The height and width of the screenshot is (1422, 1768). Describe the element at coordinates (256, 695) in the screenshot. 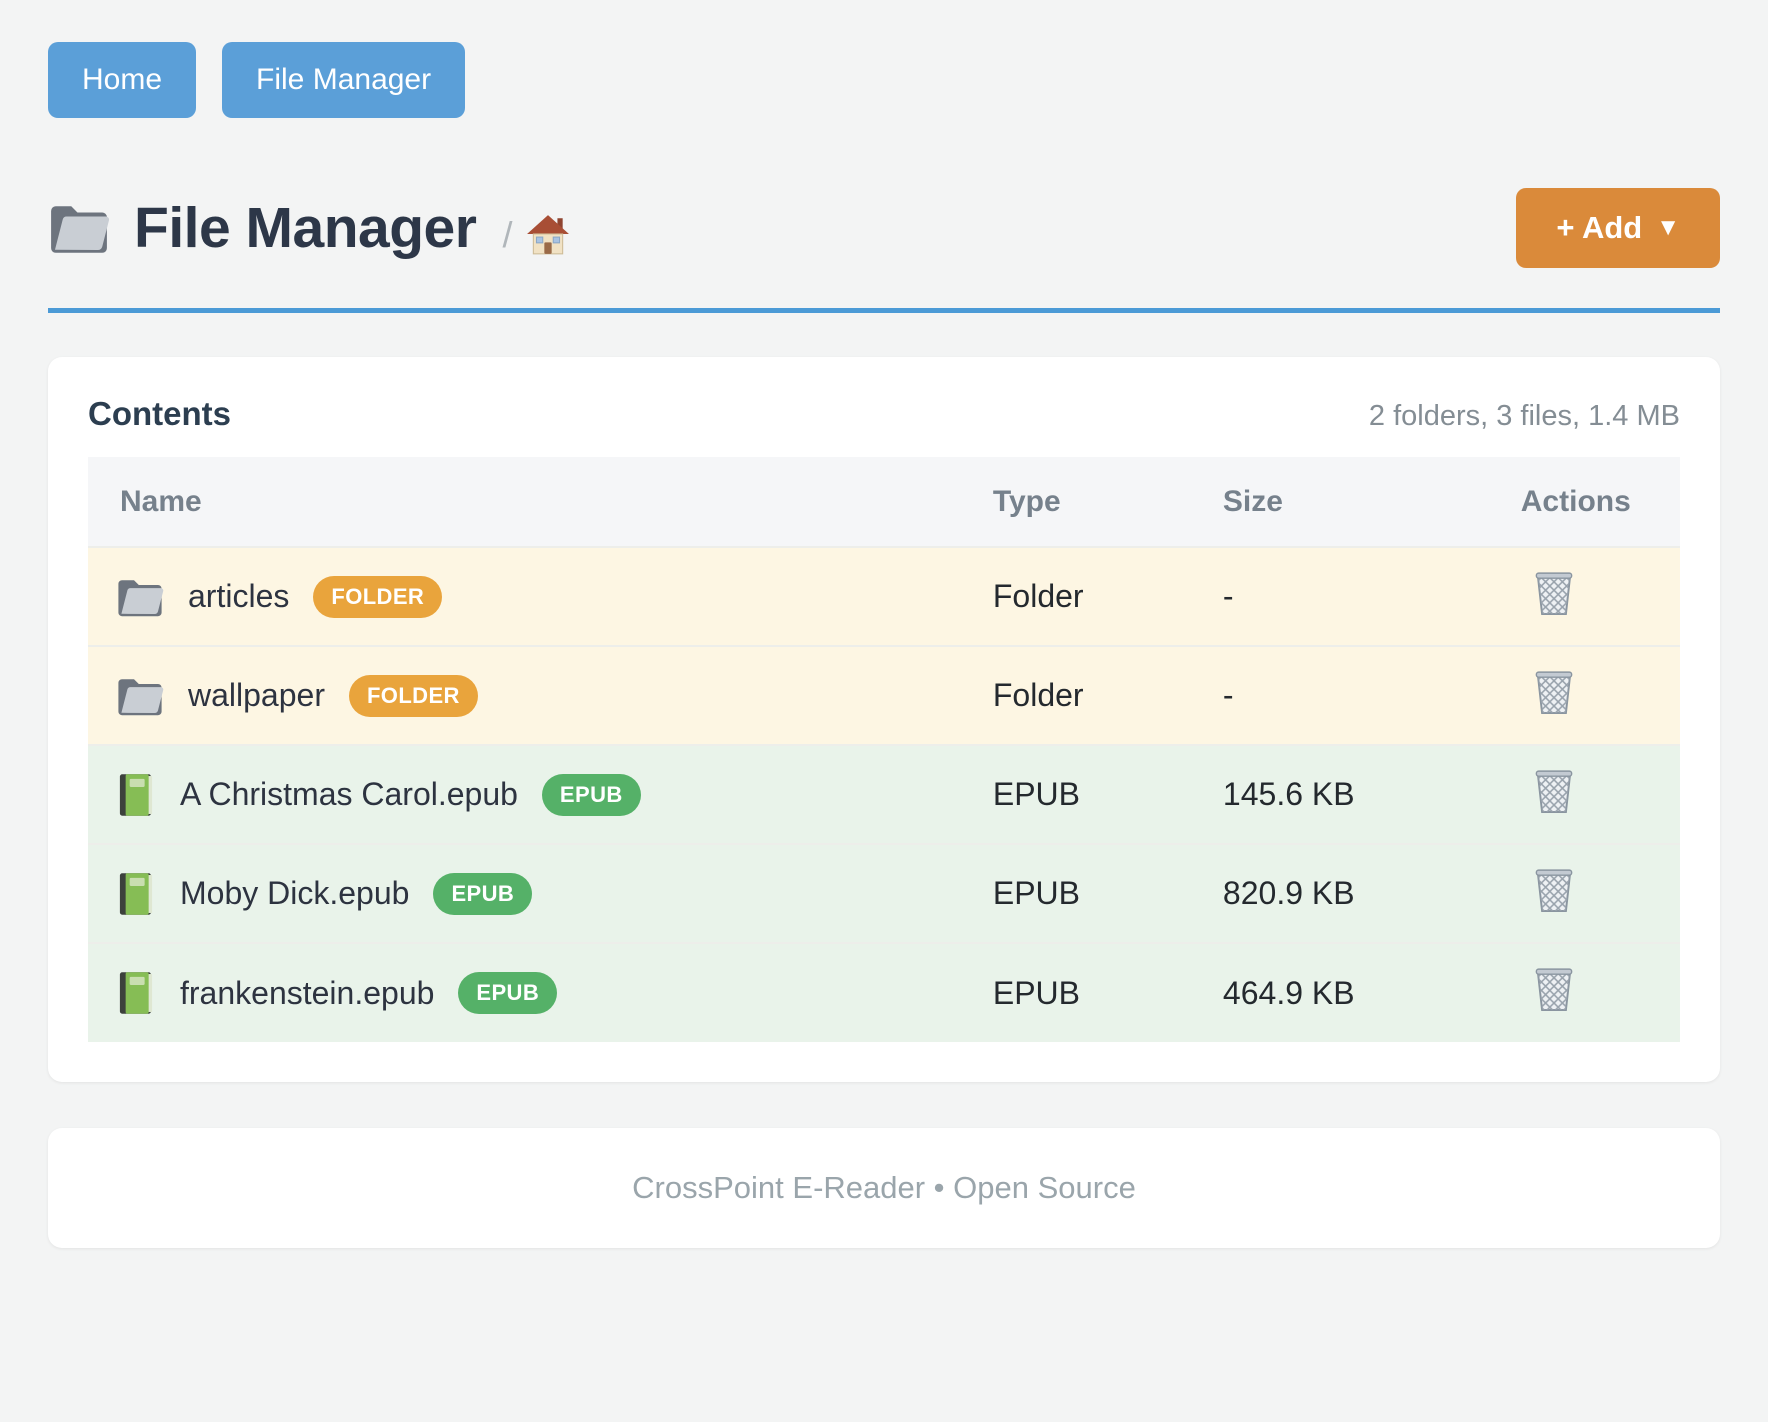

I see `file-name: wallpaper` at that location.